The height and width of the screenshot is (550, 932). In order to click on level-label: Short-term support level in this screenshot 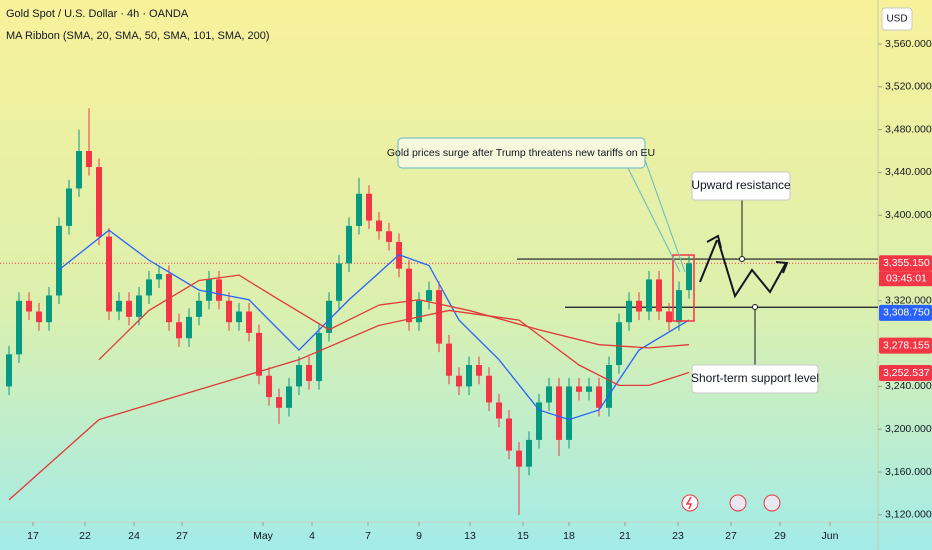, I will do `click(755, 378)`.